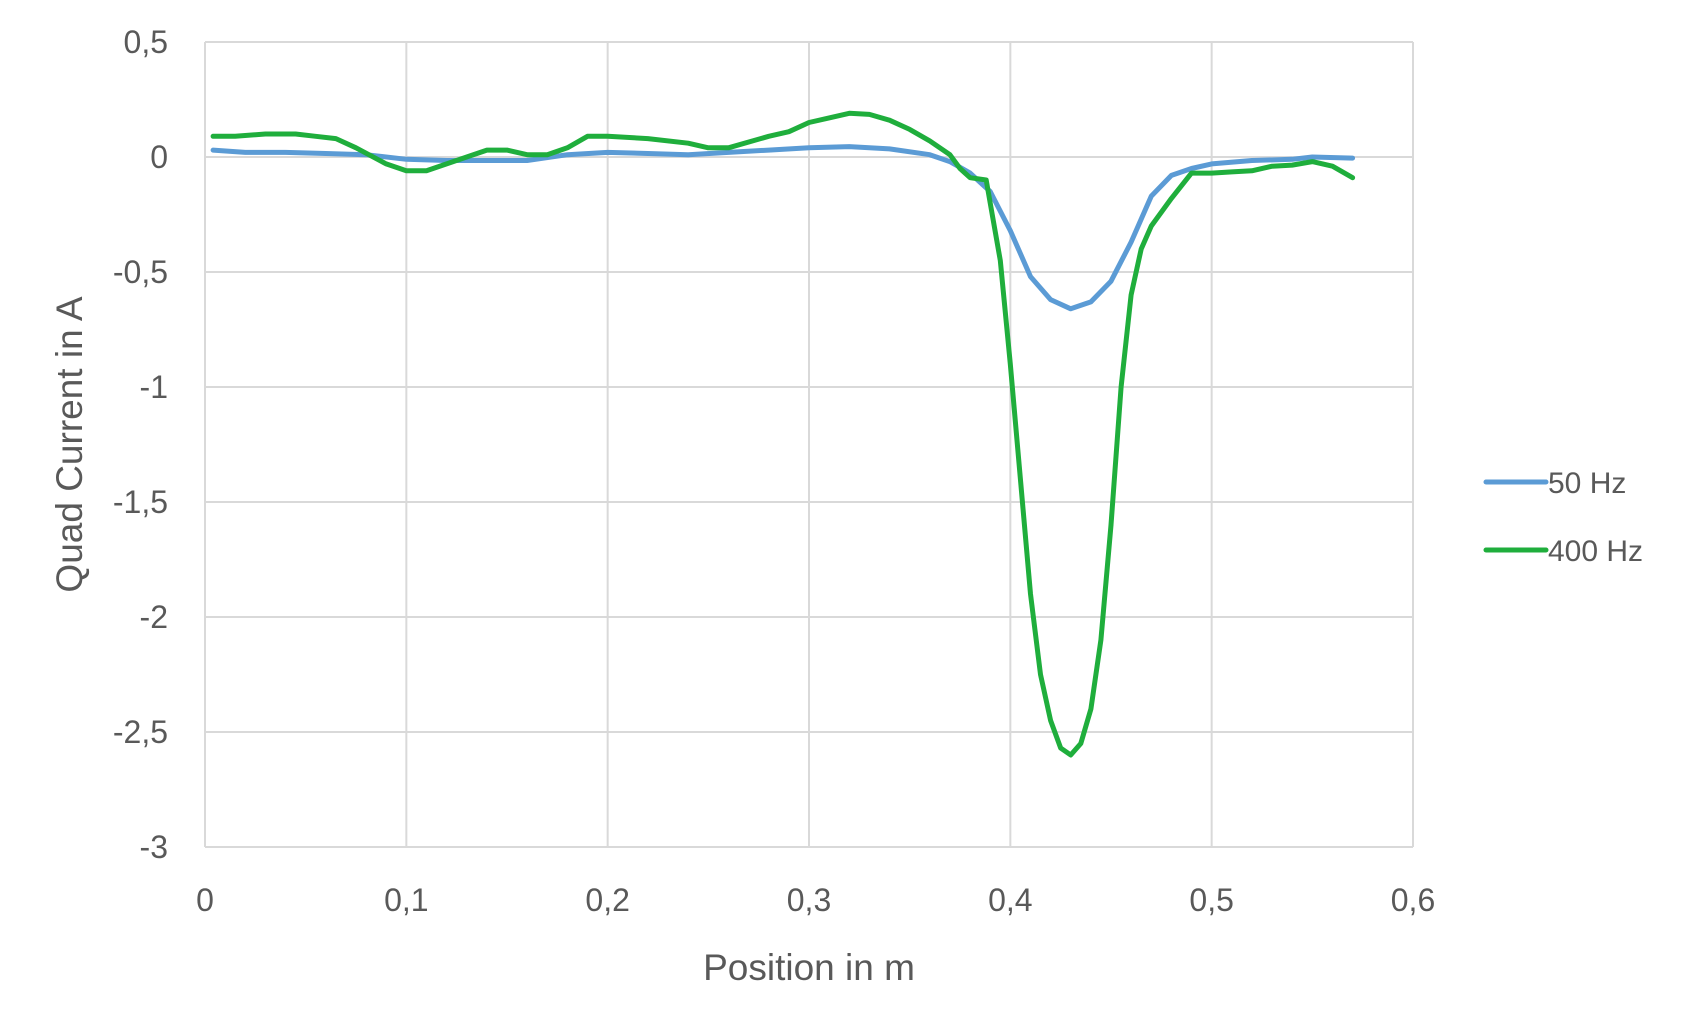  I want to click on legend-label-400hz: 400 Hz, so click(1595, 551).